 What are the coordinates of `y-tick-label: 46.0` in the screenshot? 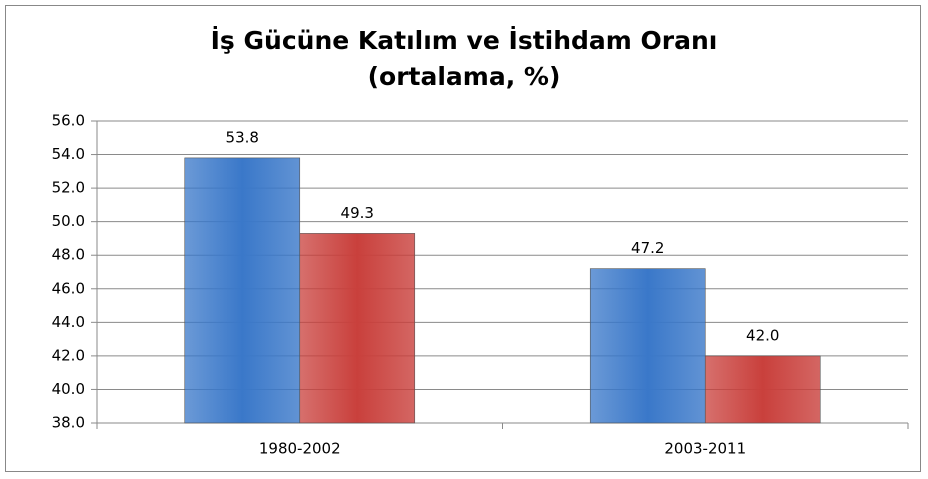 It's located at (68, 288).